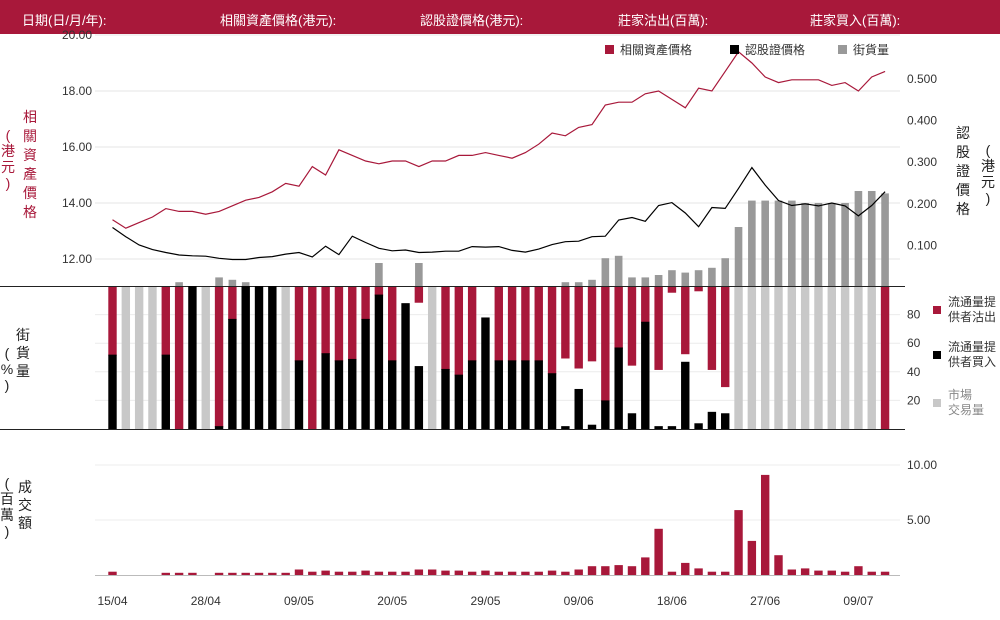 The height and width of the screenshot is (620, 1000). What do you see at coordinates (858, 601) in the screenshot?
I see `x-tick-label: 09/07` at bounding box center [858, 601].